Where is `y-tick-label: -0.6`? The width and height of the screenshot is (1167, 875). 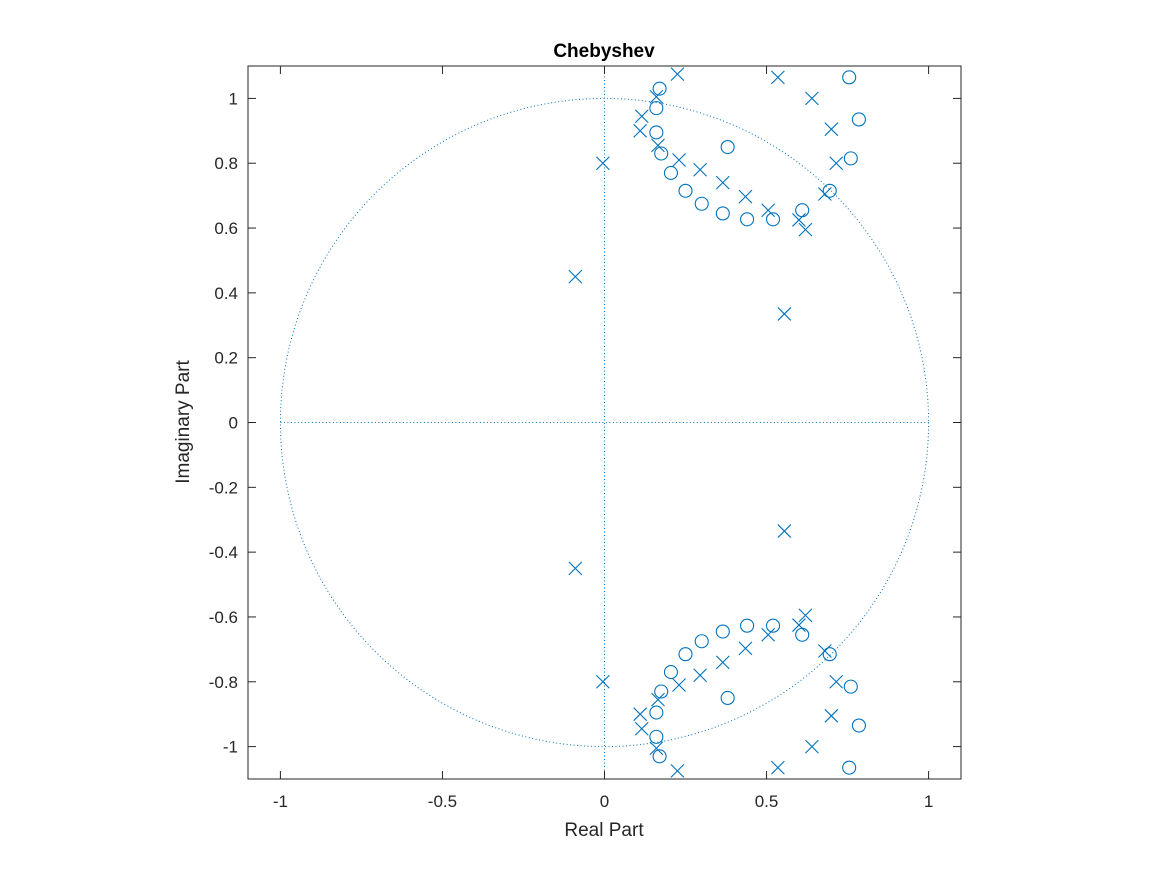
y-tick-label: -0.6 is located at coordinates (223, 617).